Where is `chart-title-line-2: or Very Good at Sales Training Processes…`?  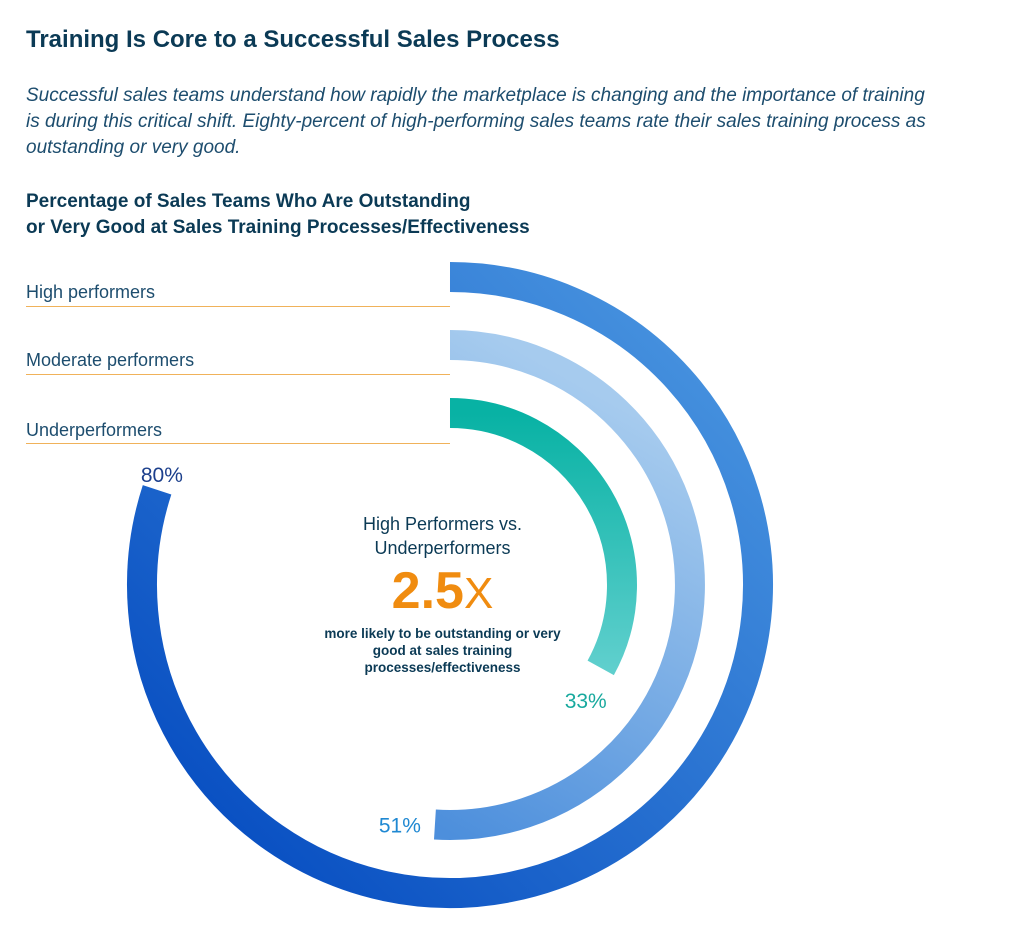 chart-title-line-2: or Very Good at Sales Training Processes… is located at coordinates (278, 227).